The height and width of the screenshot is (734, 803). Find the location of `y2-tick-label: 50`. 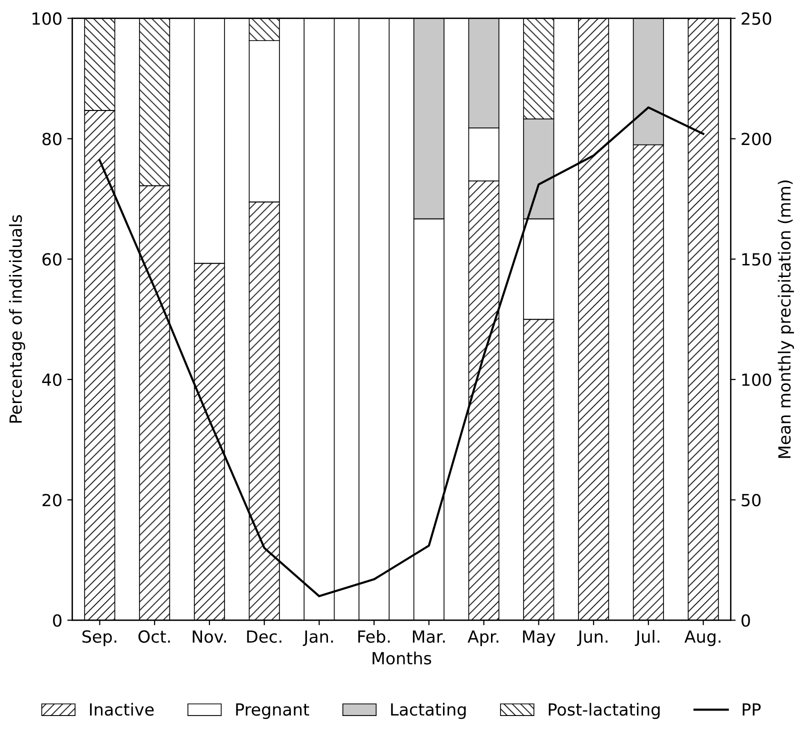

y2-tick-label: 50 is located at coordinates (751, 500).